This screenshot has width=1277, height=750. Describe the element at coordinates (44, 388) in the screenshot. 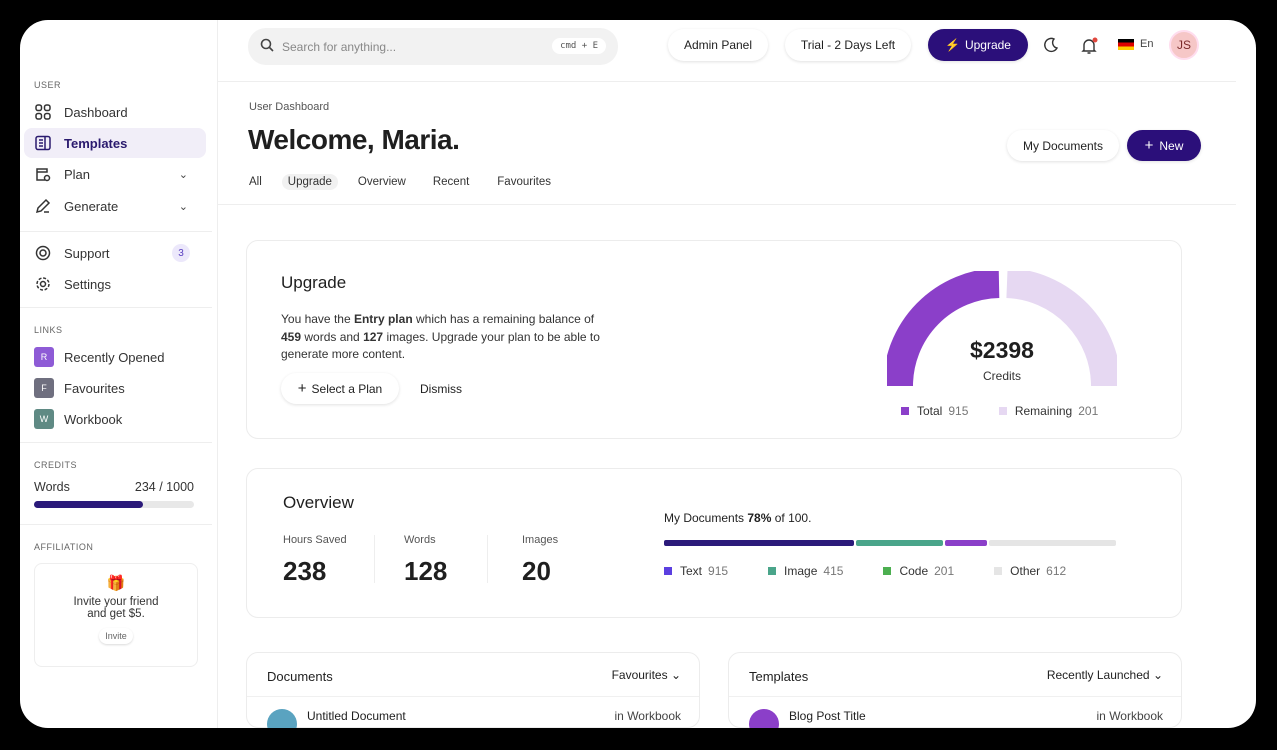

I see `link-avatar: F` at that location.